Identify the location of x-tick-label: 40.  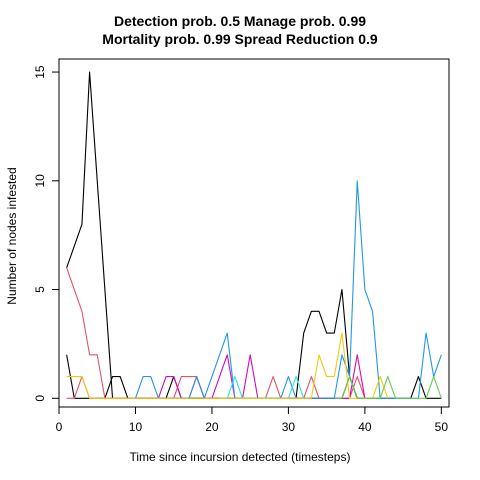
(365, 427).